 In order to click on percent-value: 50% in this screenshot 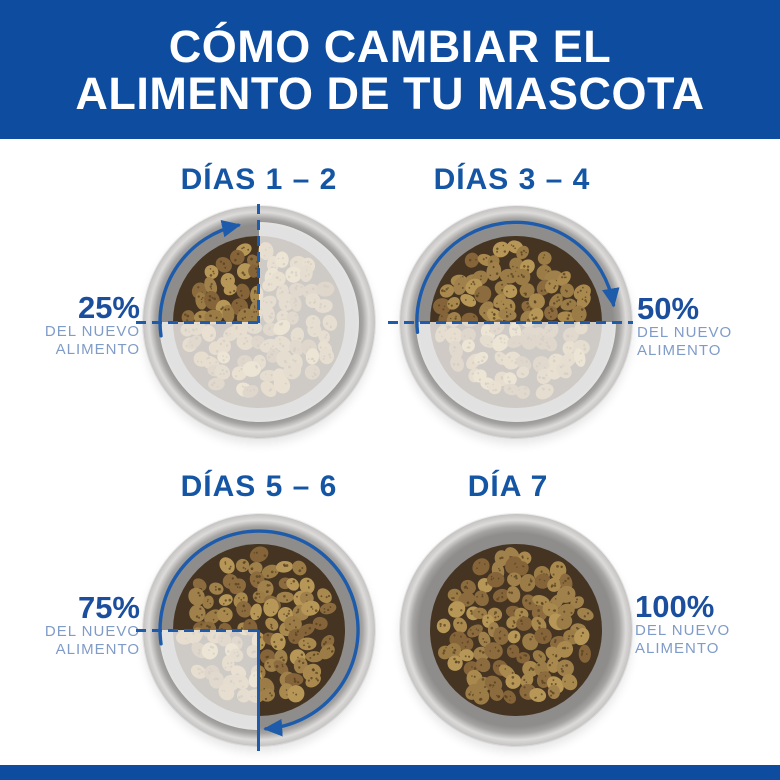, I will do `click(668, 308)`.